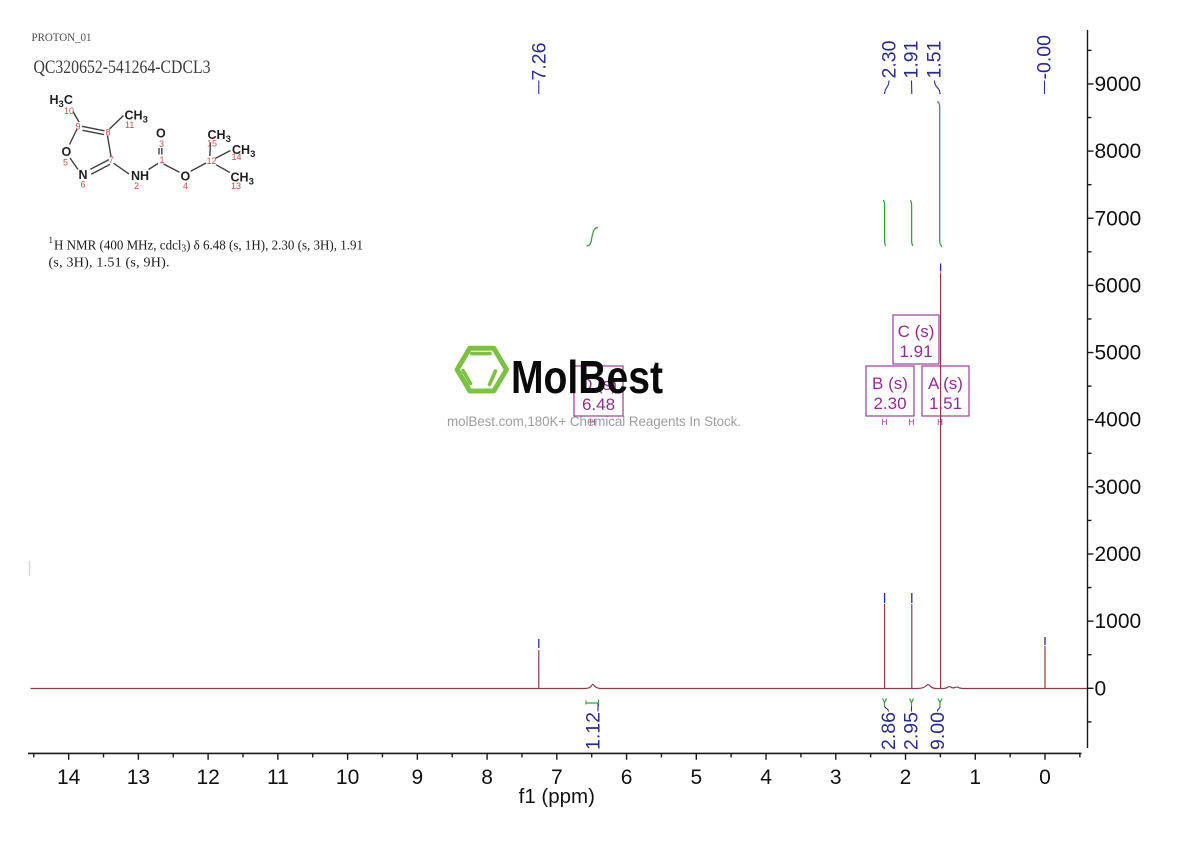 The image size is (1190, 841). I want to click on svg-text: PROTON_01, so click(62, 37).